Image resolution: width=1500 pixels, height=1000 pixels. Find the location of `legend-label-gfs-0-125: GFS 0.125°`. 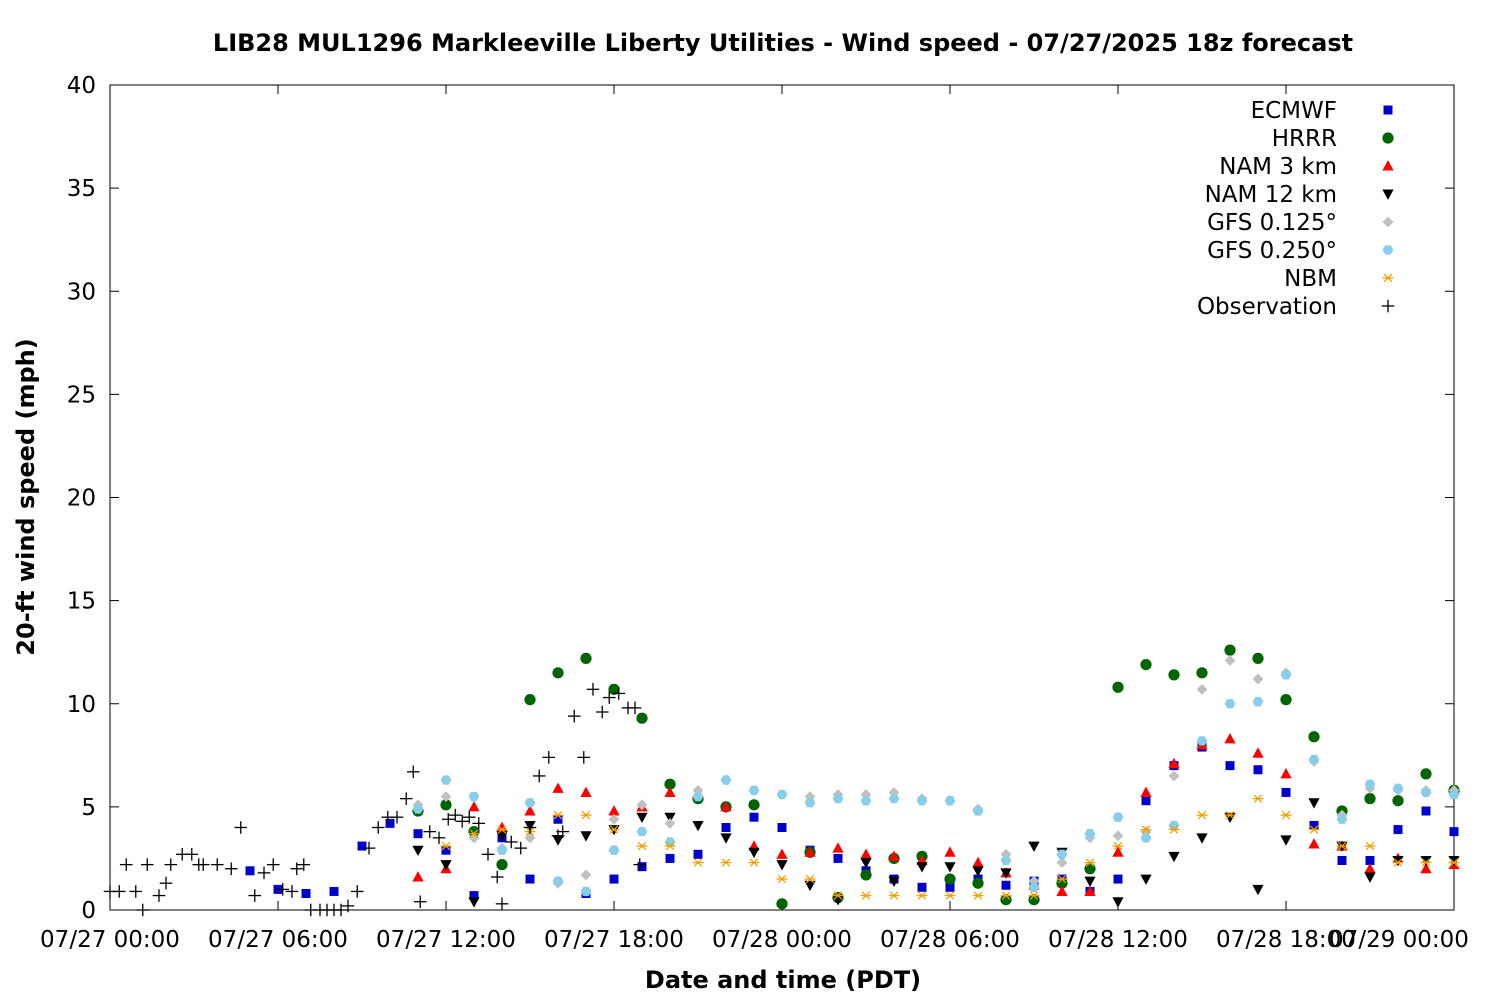

legend-label-gfs-0-125: GFS 0.125° is located at coordinates (1272, 223).